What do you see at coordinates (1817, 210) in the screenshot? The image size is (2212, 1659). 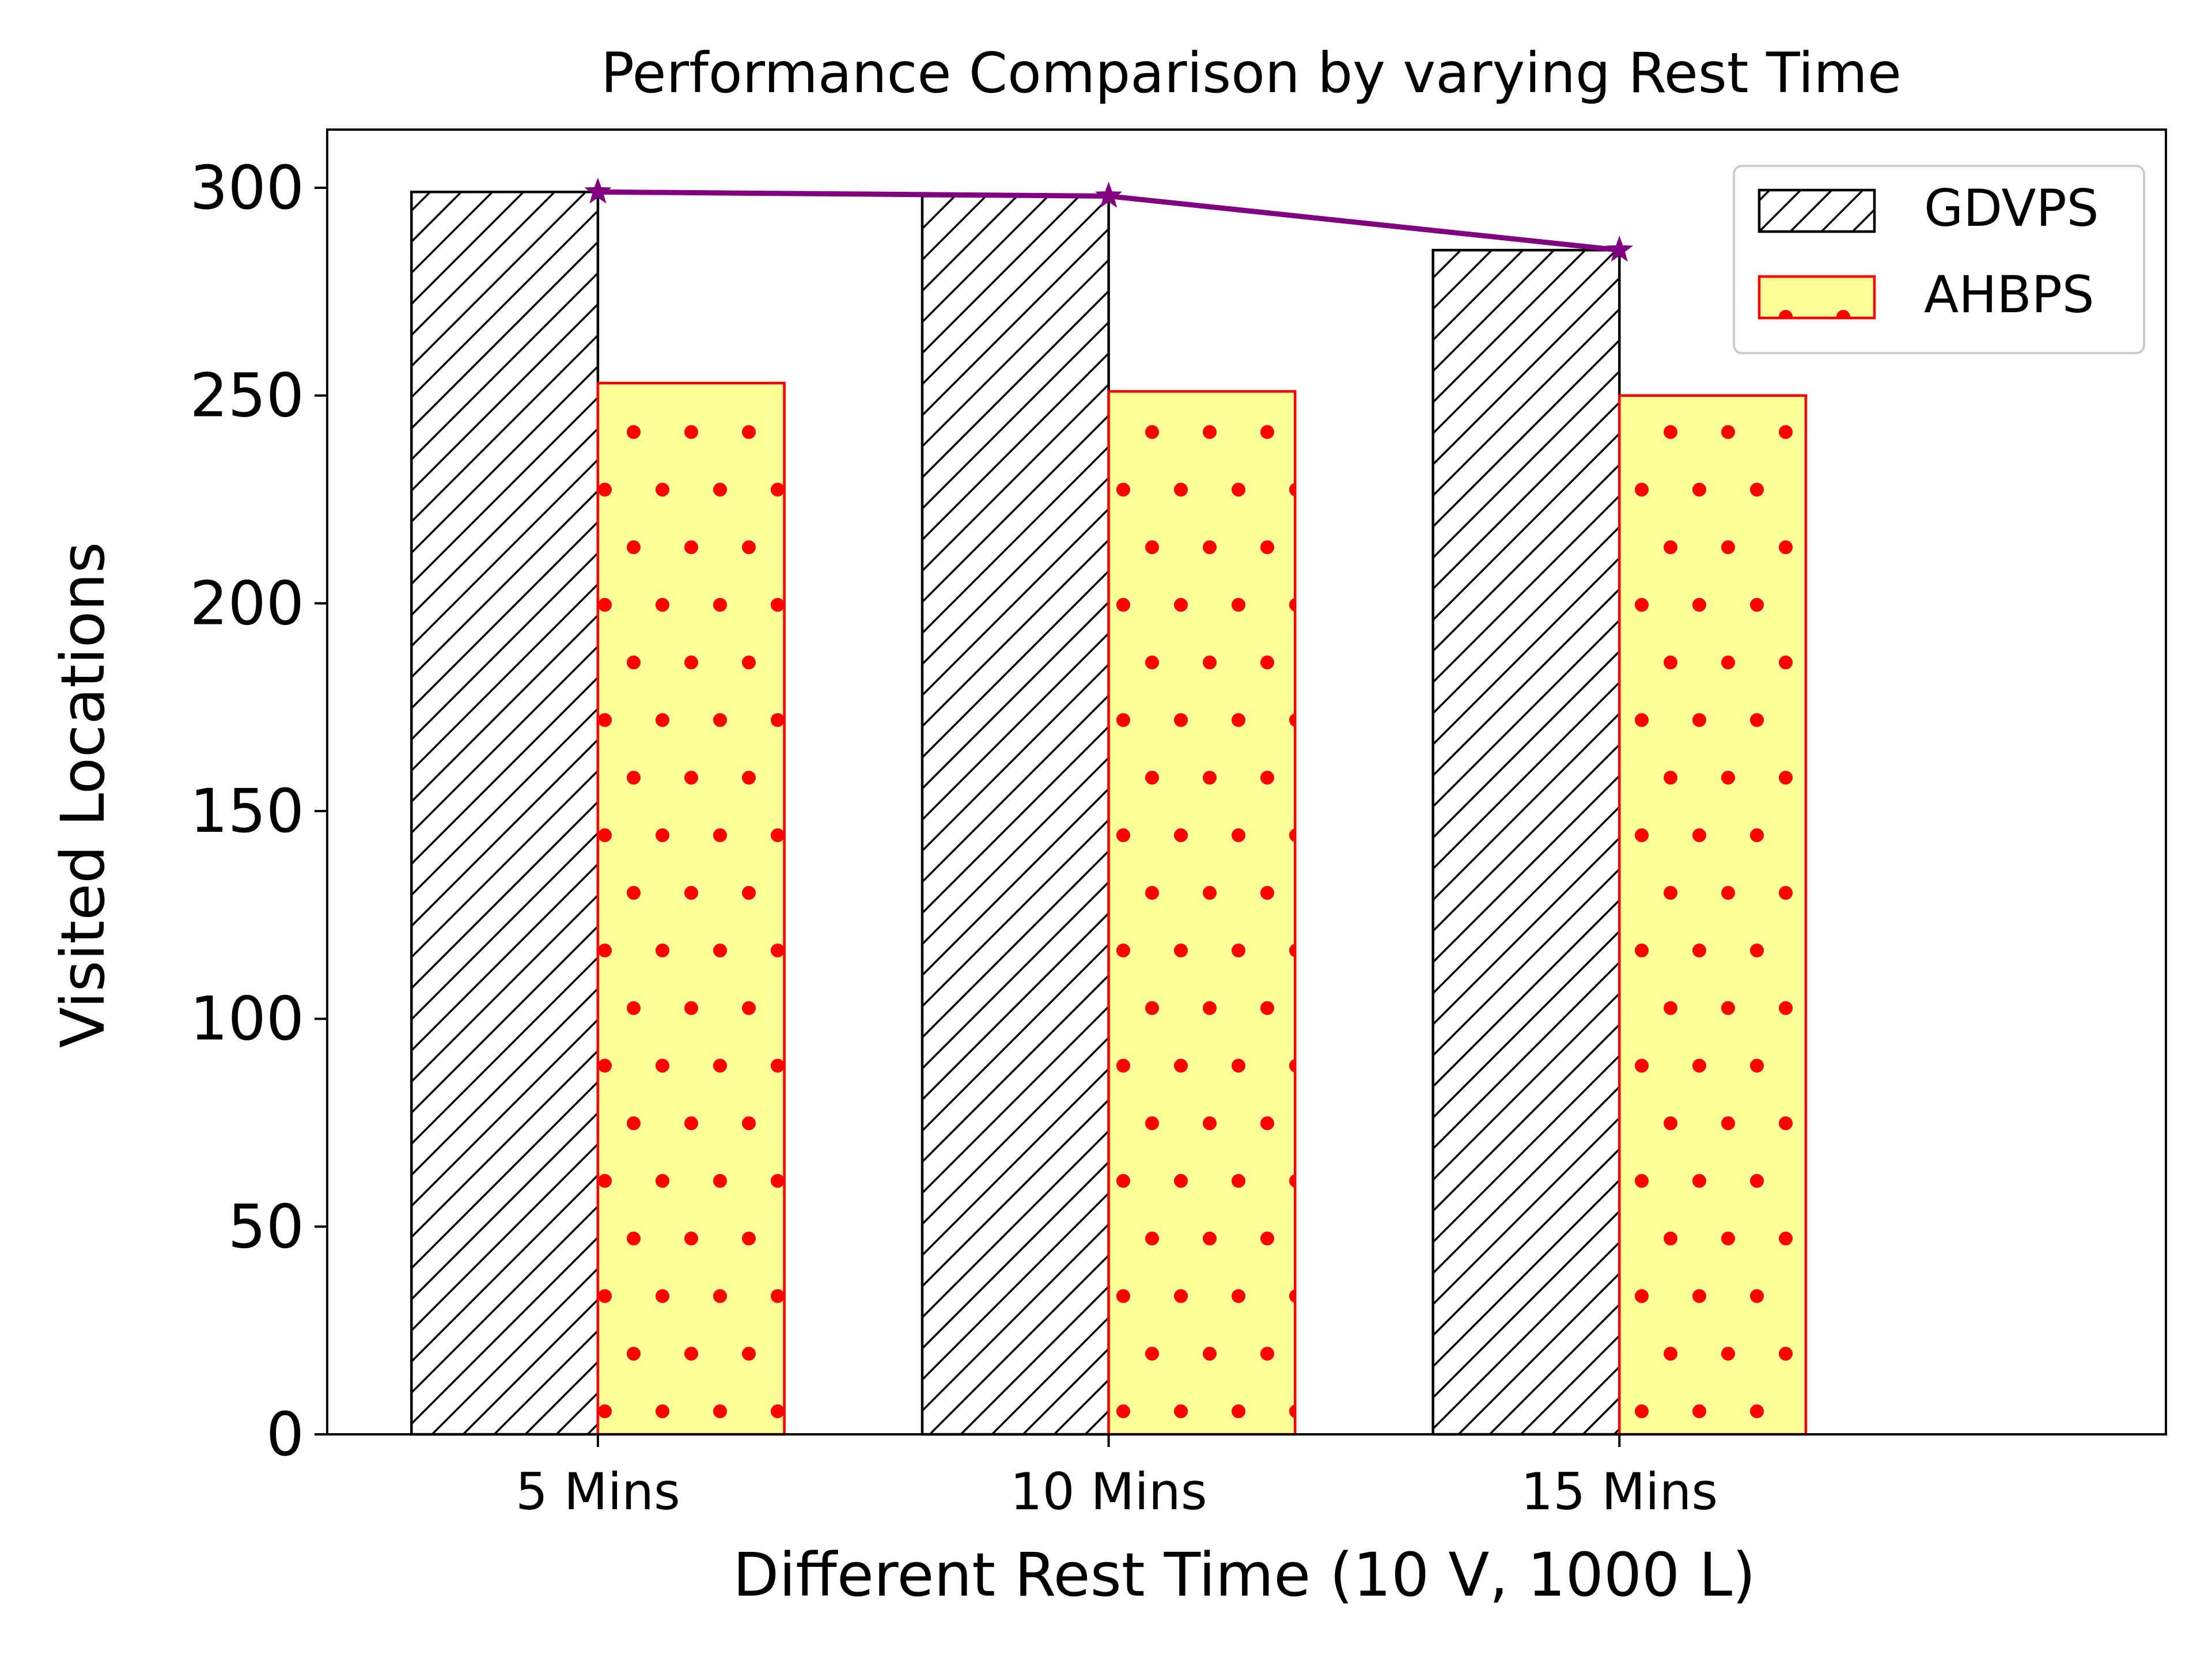 I see `legend-swatch-gdvps` at bounding box center [1817, 210].